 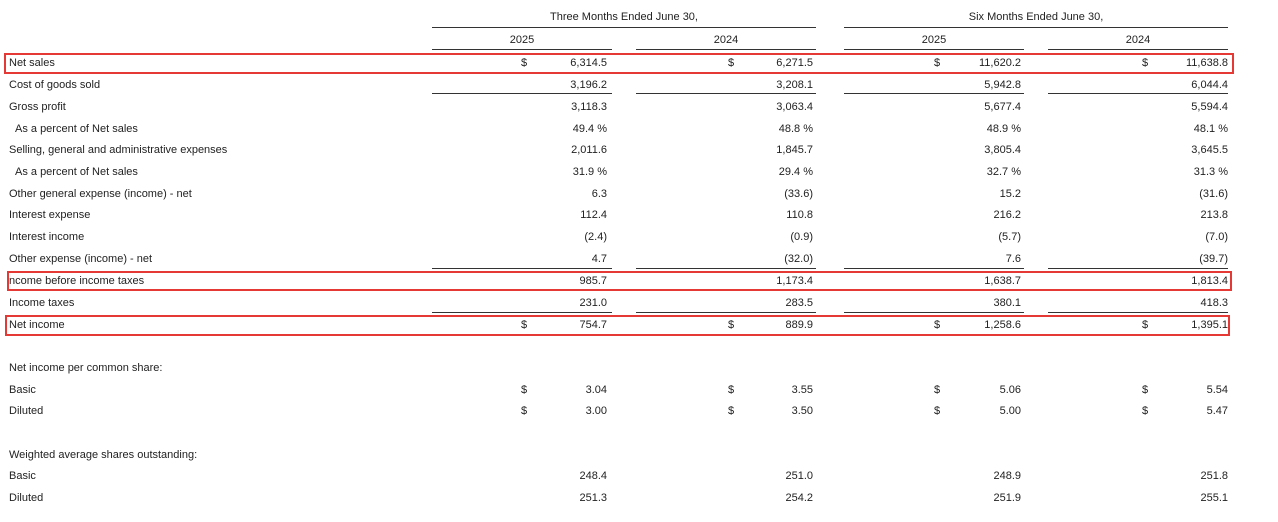 I want to click on row-label: Other expense (income) - net, so click(x=81, y=259).